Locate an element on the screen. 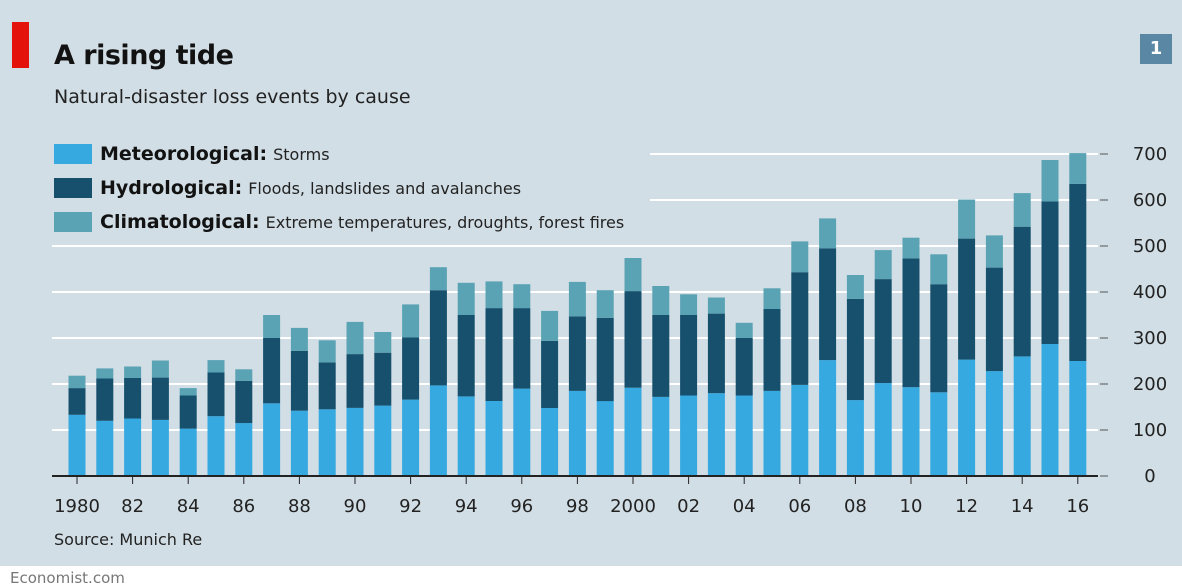  legend-swatch-meteorological is located at coordinates (73, 154).